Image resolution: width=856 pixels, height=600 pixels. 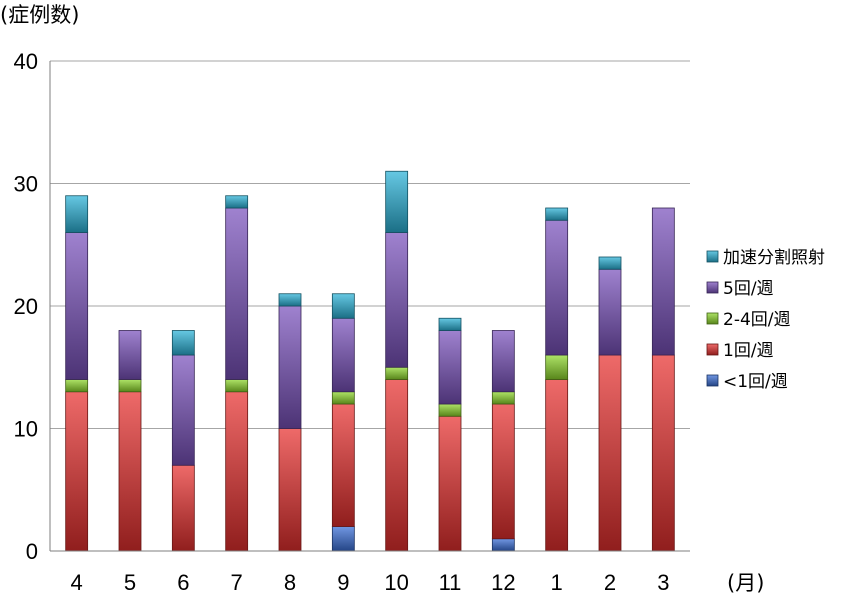 I want to click on legend-label: <1回/週, so click(x=755, y=382).